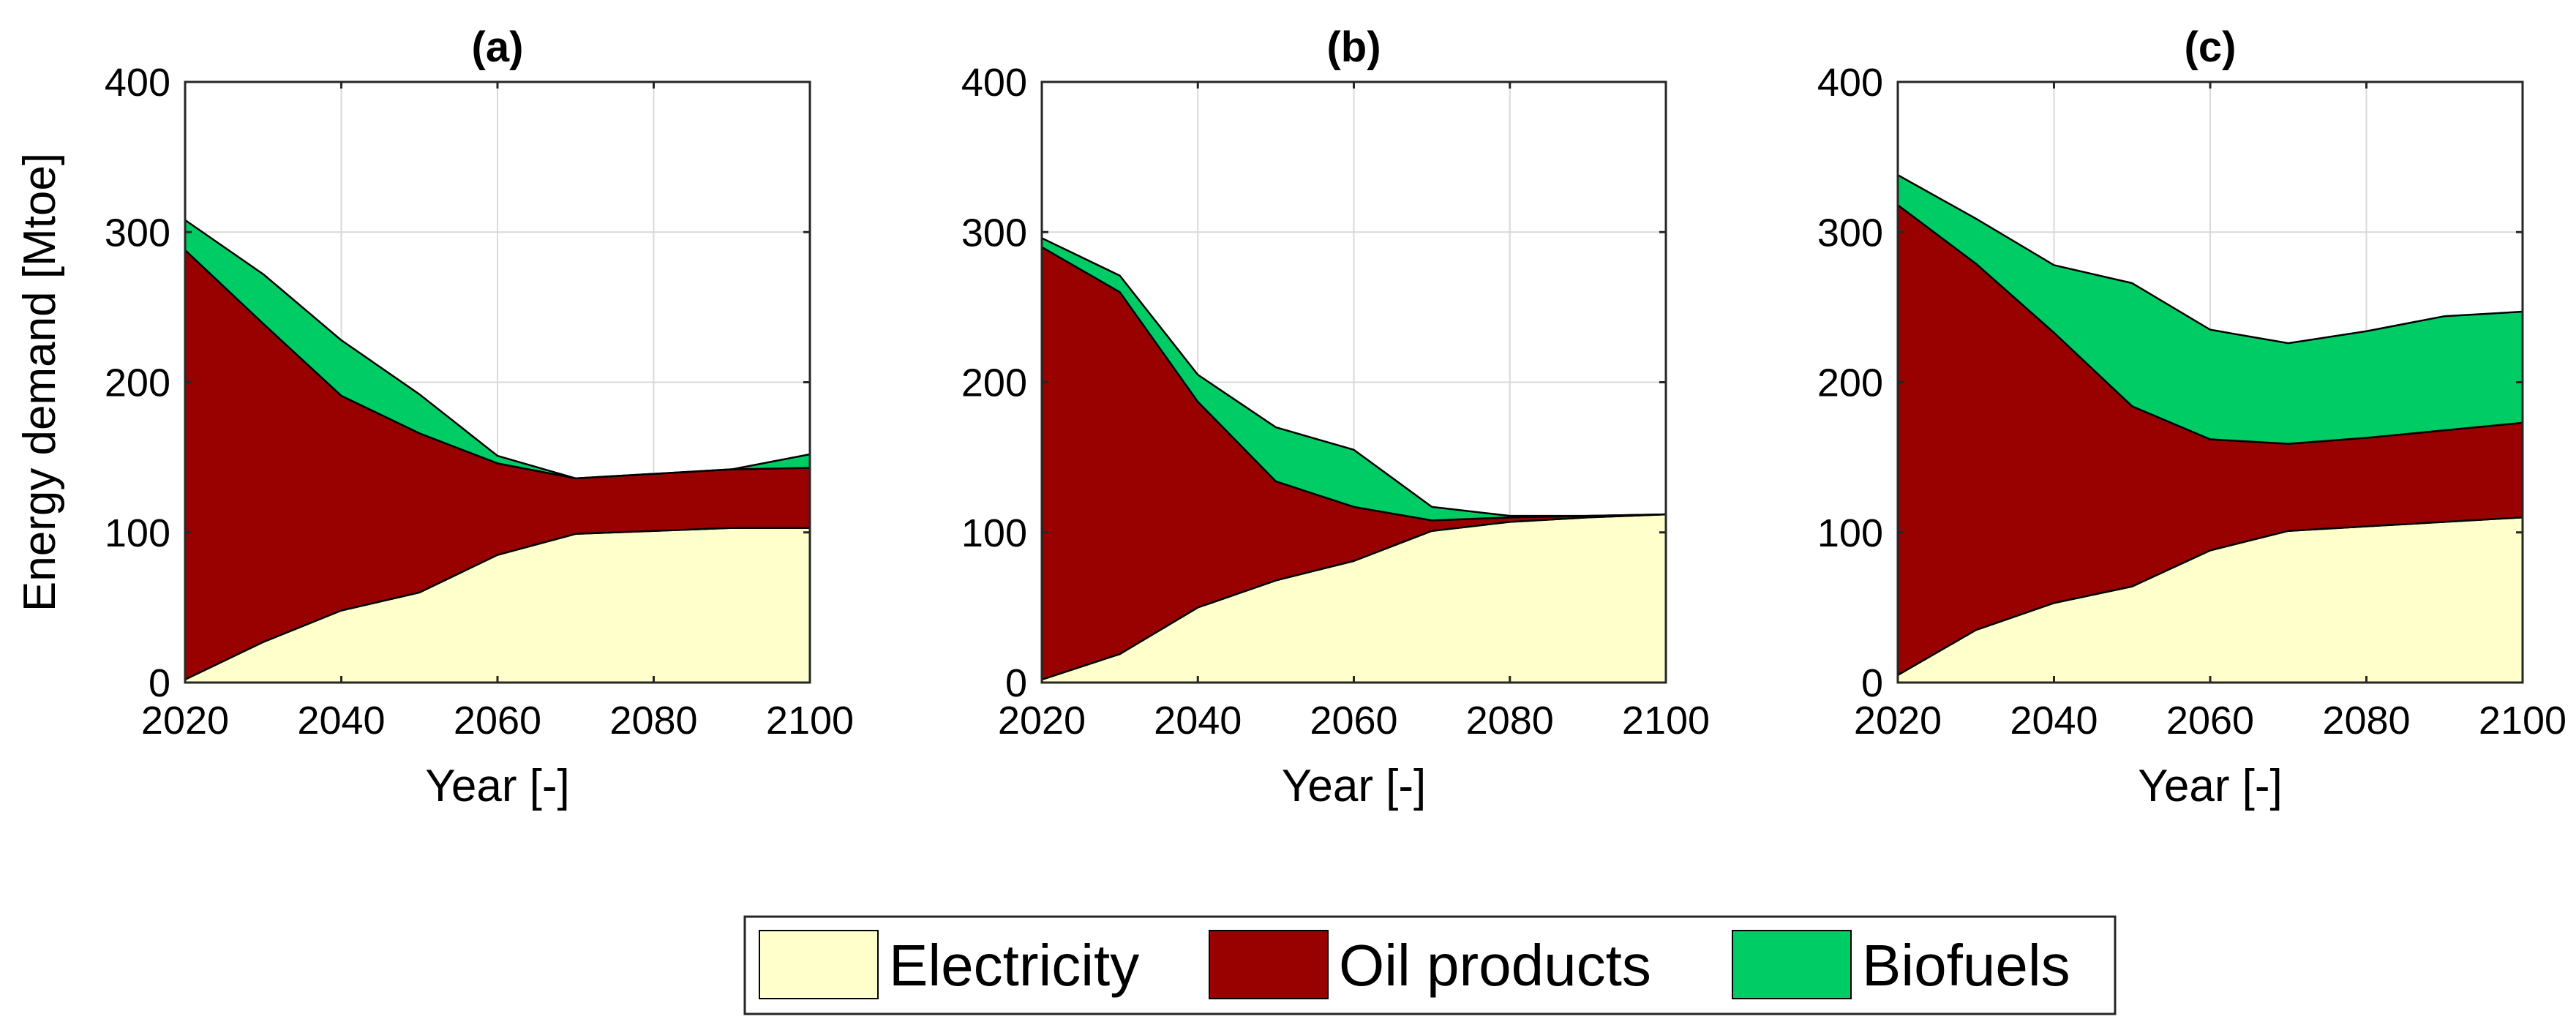 The width and height of the screenshot is (2576, 1022). I want to click on panel-b-area-biofuels, so click(1353, 379).